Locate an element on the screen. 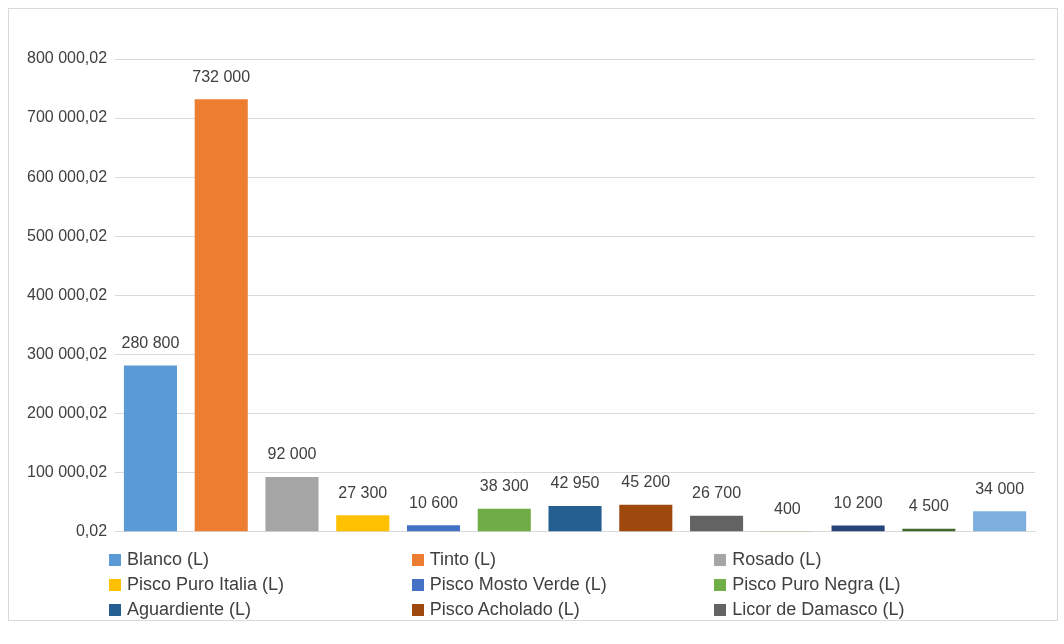  y-tick-label: 700 000,02 is located at coordinates (67, 117).